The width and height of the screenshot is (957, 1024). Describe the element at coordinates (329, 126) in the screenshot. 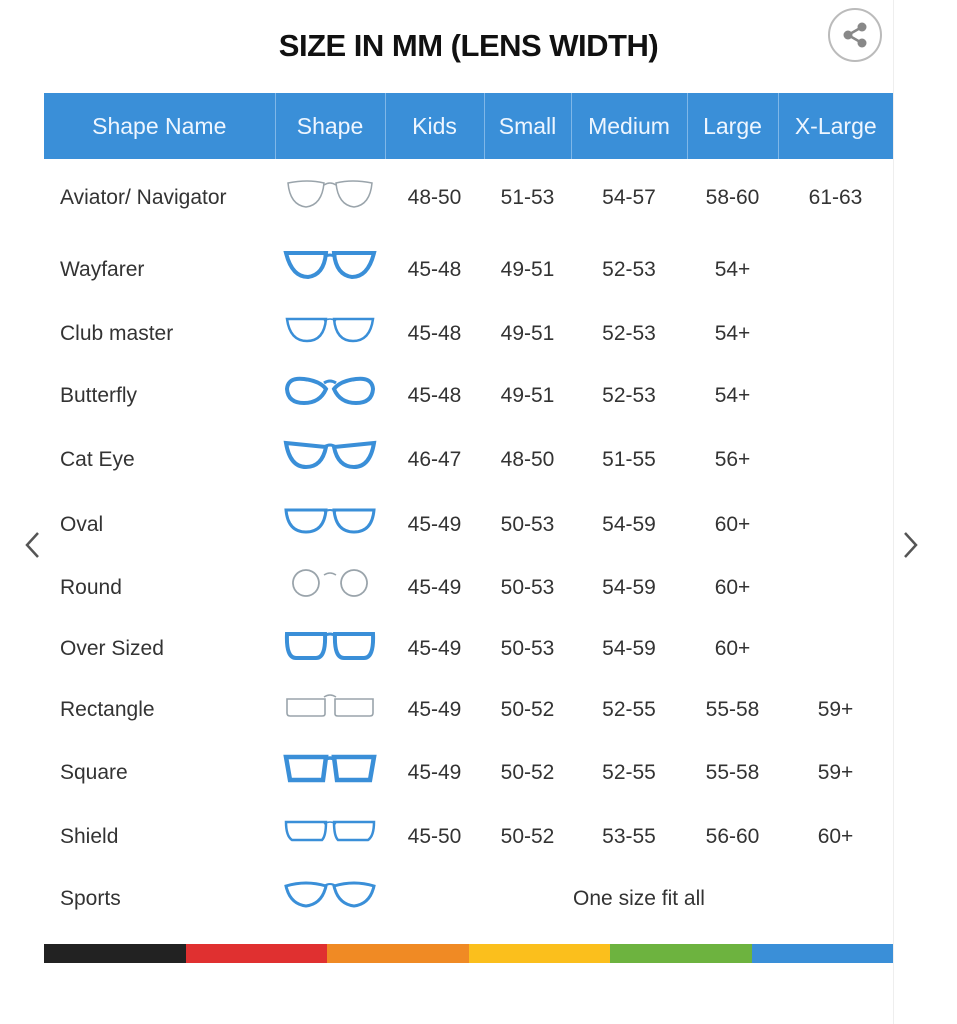

I see `column-header: Shape` at that location.